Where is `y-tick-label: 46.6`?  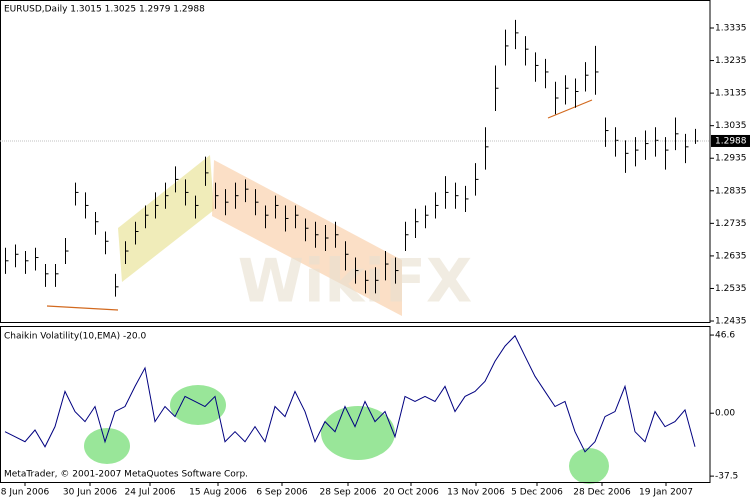 y-tick-label: 46.6 is located at coordinates (725, 336).